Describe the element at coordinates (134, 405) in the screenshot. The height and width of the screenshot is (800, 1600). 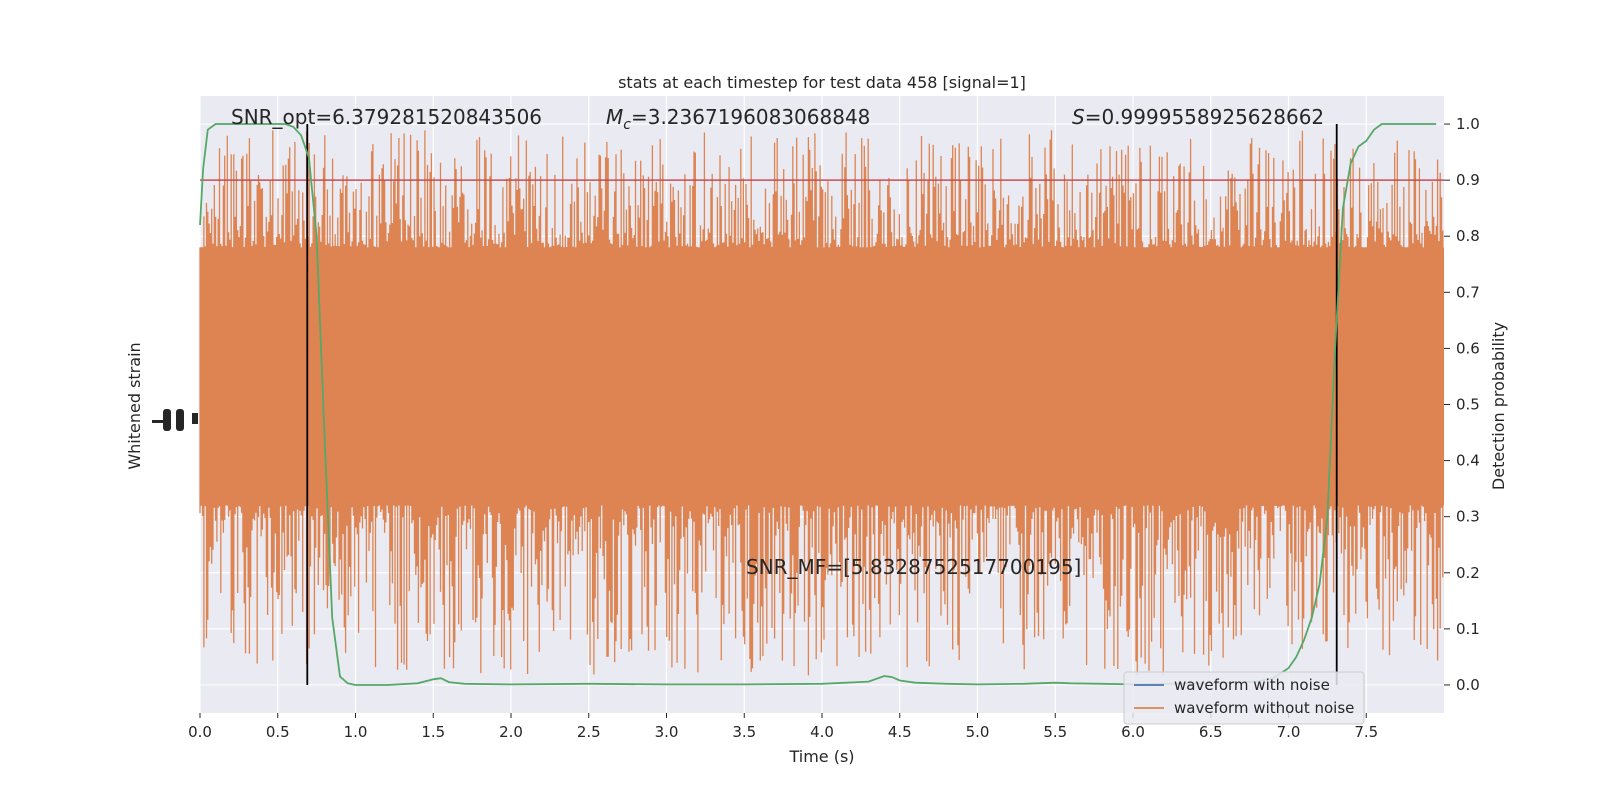
I see `y-left-axis-label: Whitened strain` at that location.